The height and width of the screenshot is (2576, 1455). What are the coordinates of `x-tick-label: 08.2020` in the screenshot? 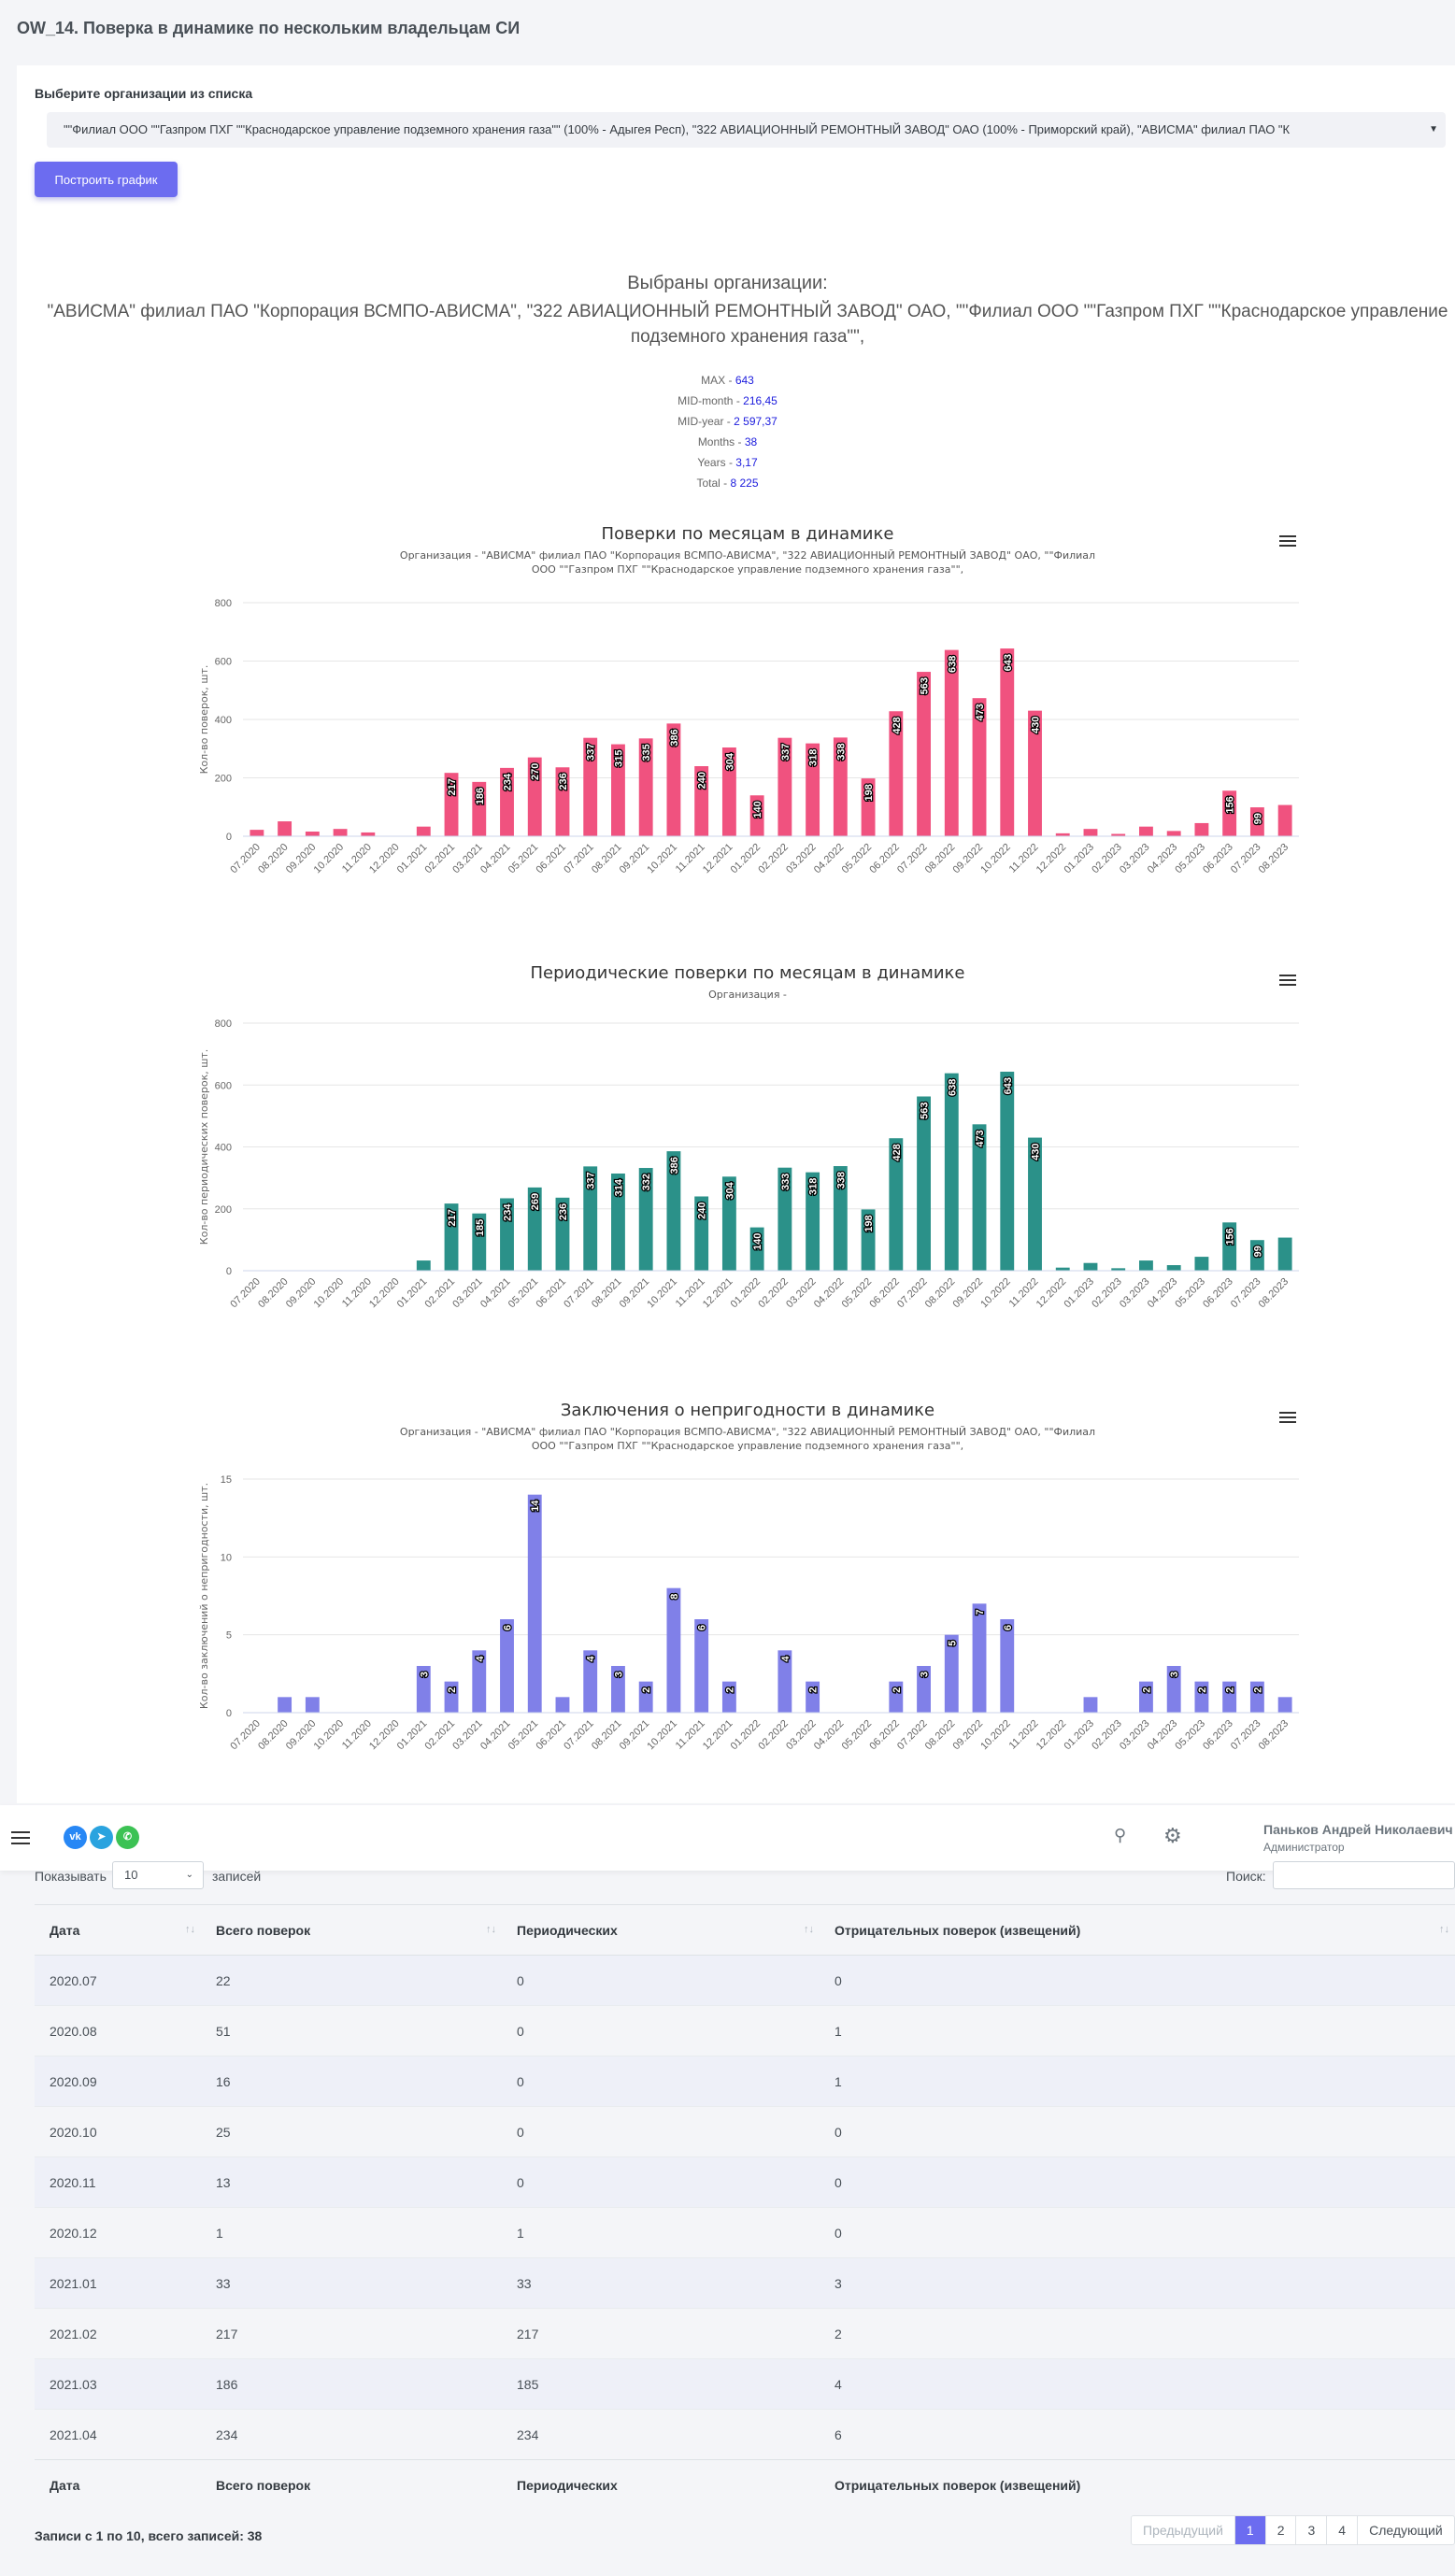 It's located at (273, 1293).